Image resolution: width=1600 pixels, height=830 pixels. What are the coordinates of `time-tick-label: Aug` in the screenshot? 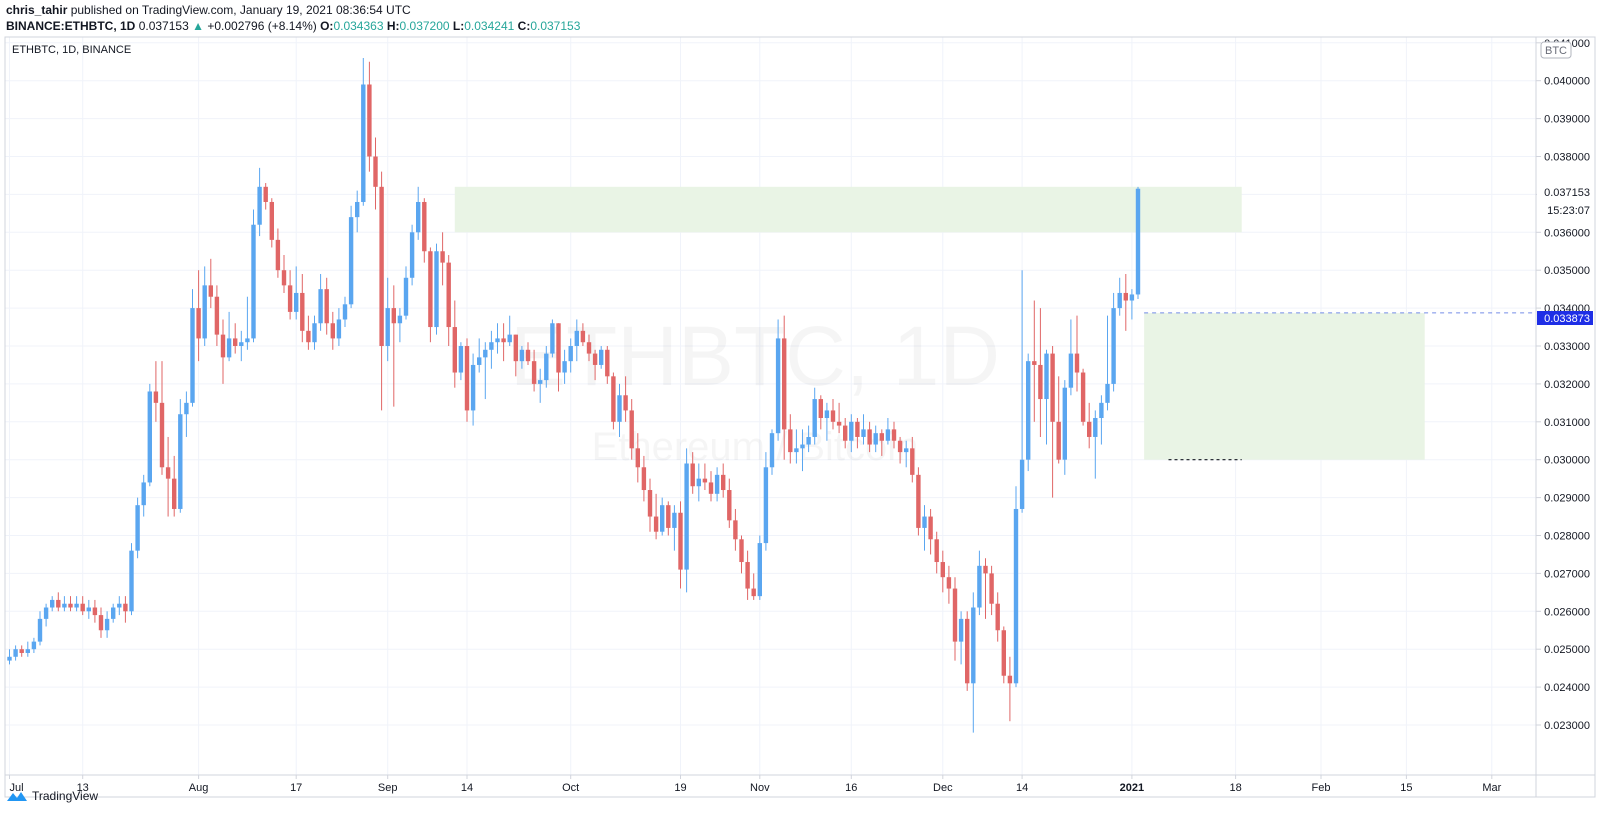 It's located at (199, 788).